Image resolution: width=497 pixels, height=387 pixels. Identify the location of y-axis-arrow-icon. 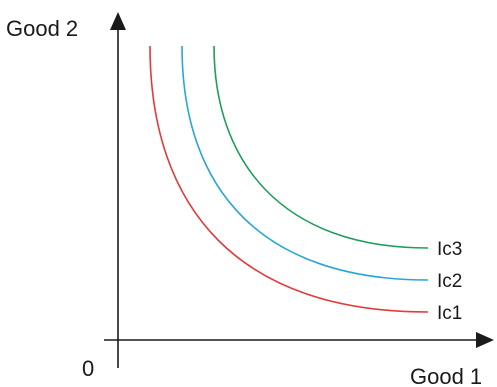
(118, 21).